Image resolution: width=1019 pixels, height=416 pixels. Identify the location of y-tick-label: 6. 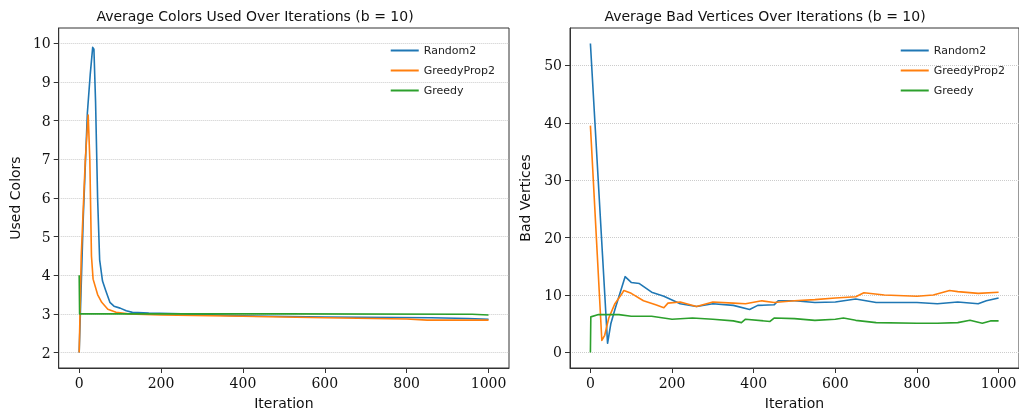
(46, 198).